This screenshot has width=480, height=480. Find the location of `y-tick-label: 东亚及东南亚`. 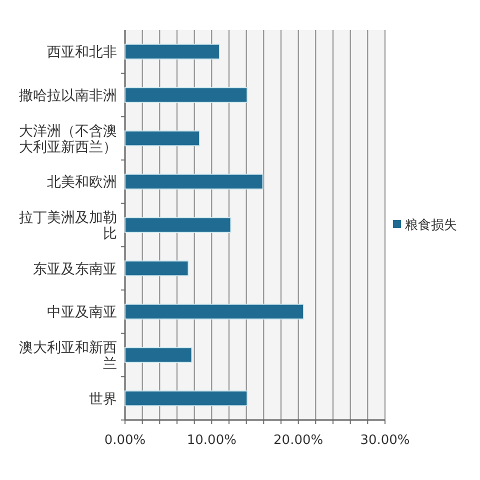

y-tick-label: 东亚及东南亚 is located at coordinates (75, 269).